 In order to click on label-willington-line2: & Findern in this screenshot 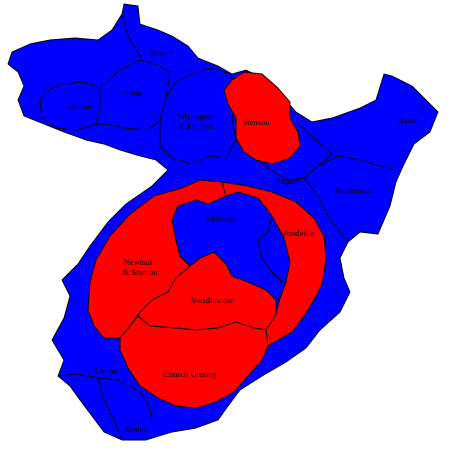, I will do `click(196, 126)`.